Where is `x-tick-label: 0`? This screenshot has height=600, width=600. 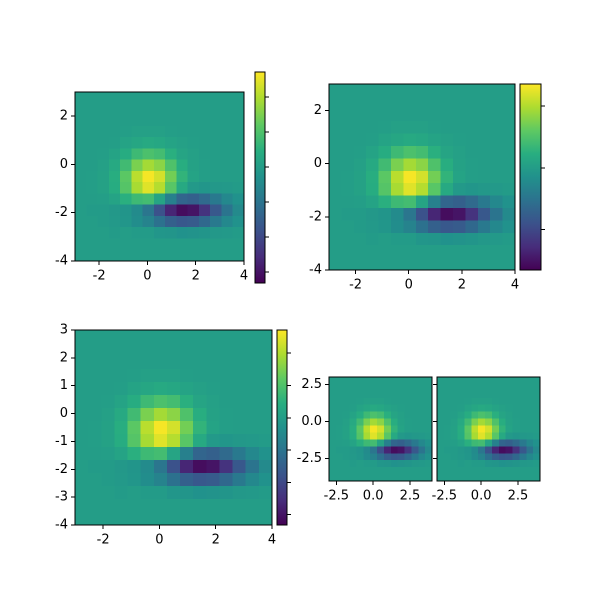
x-tick-label: 0 is located at coordinates (159, 540).